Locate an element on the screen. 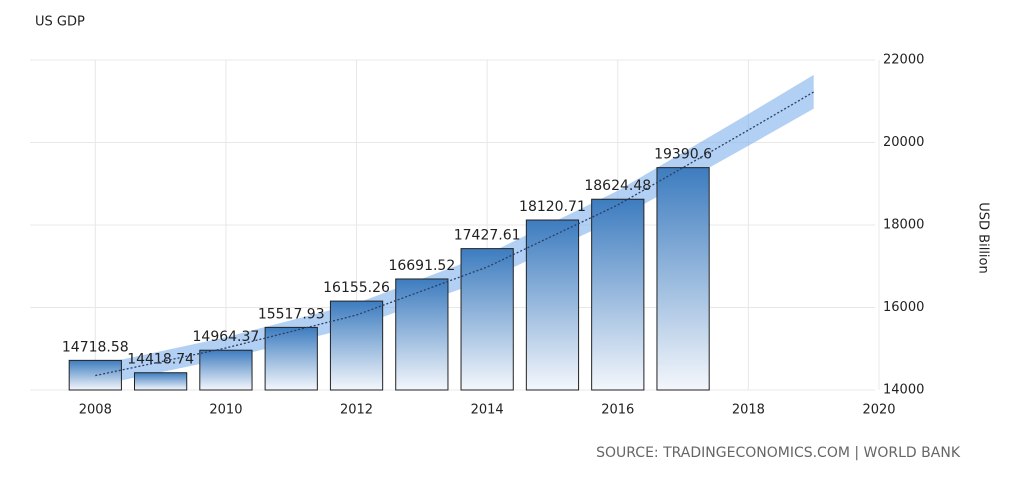 This screenshot has height=477, width=1024. x-tick-label: 2008 is located at coordinates (95, 410).